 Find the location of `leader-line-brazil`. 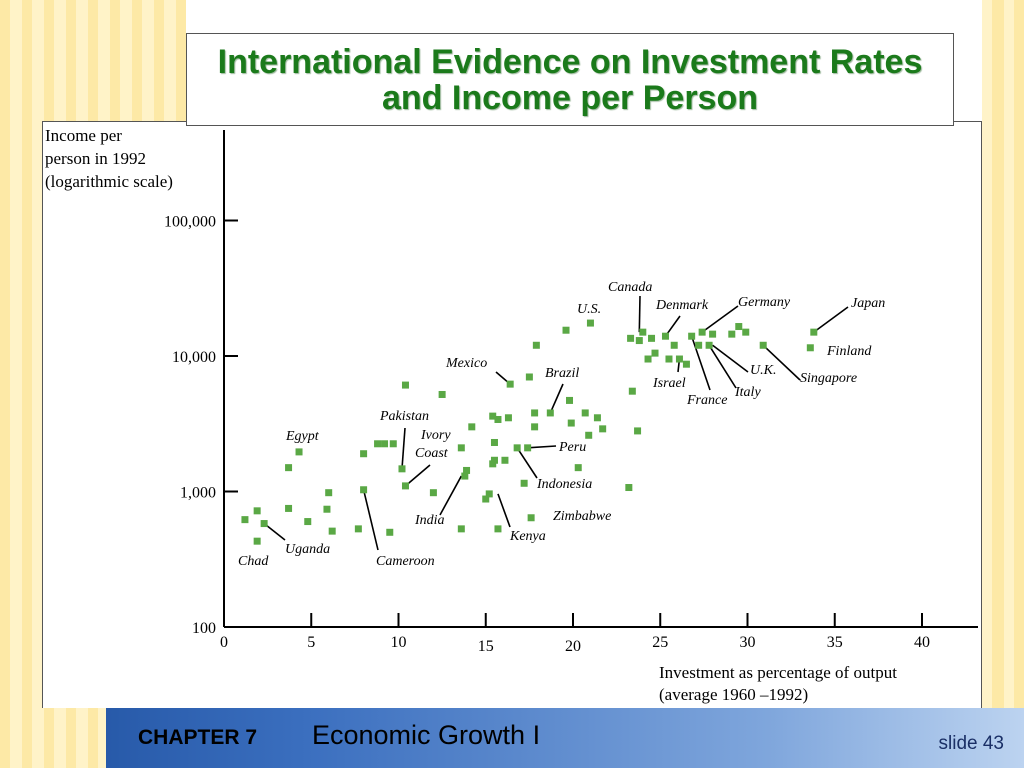

leader-line-brazil is located at coordinates (556, 398).